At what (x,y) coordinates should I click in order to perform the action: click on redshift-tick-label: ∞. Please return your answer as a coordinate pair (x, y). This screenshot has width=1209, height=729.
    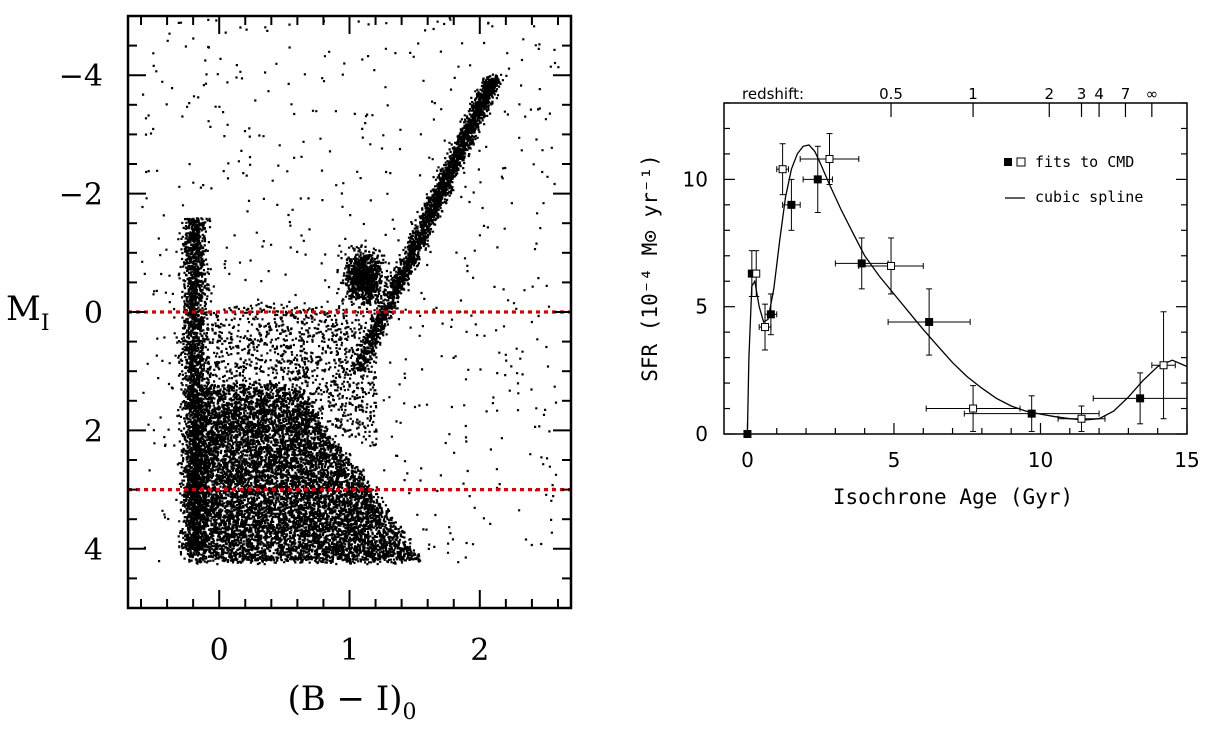
    Looking at the image, I should click on (1152, 94).